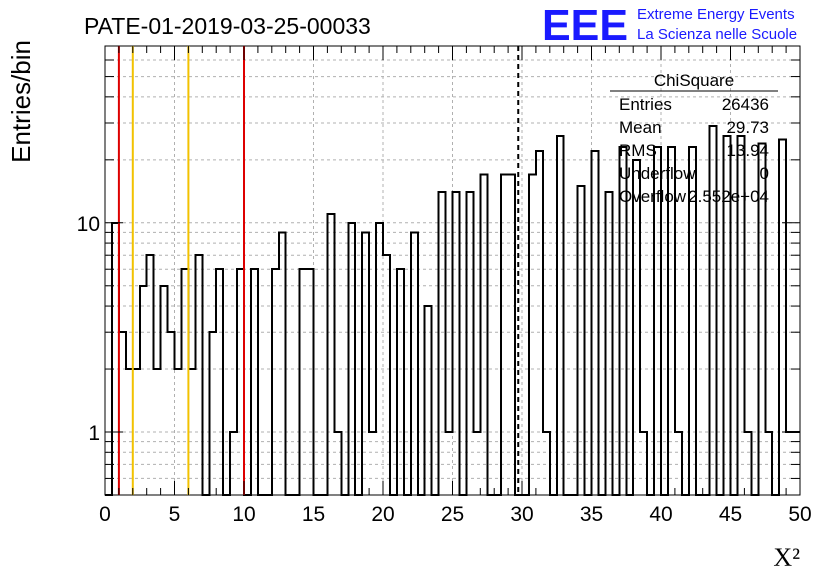  Describe the element at coordinates (657, 173) in the screenshot. I see `stats-label-underflow: Underflow` at that location.